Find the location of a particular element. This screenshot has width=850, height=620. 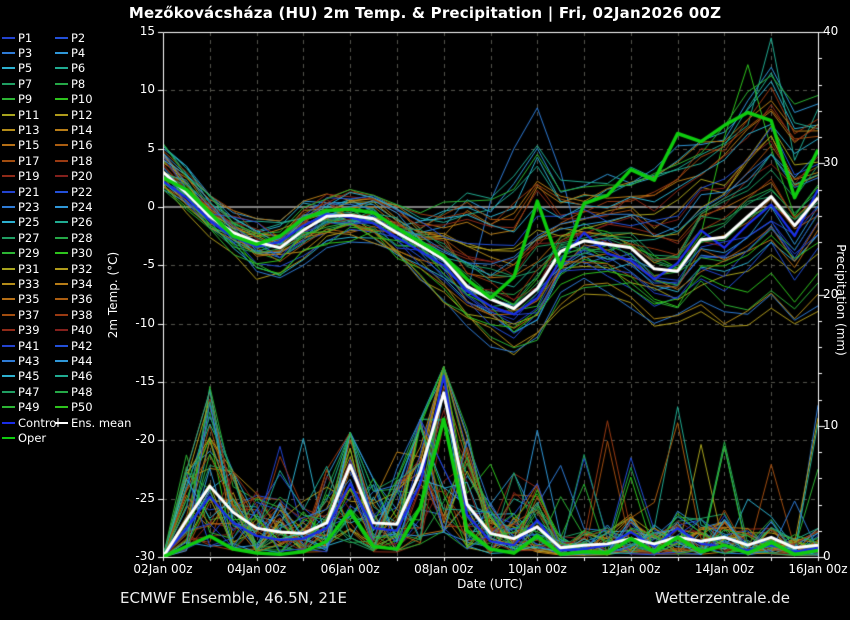

legend-member-P7: P7 is located at coordinates (17, 83).